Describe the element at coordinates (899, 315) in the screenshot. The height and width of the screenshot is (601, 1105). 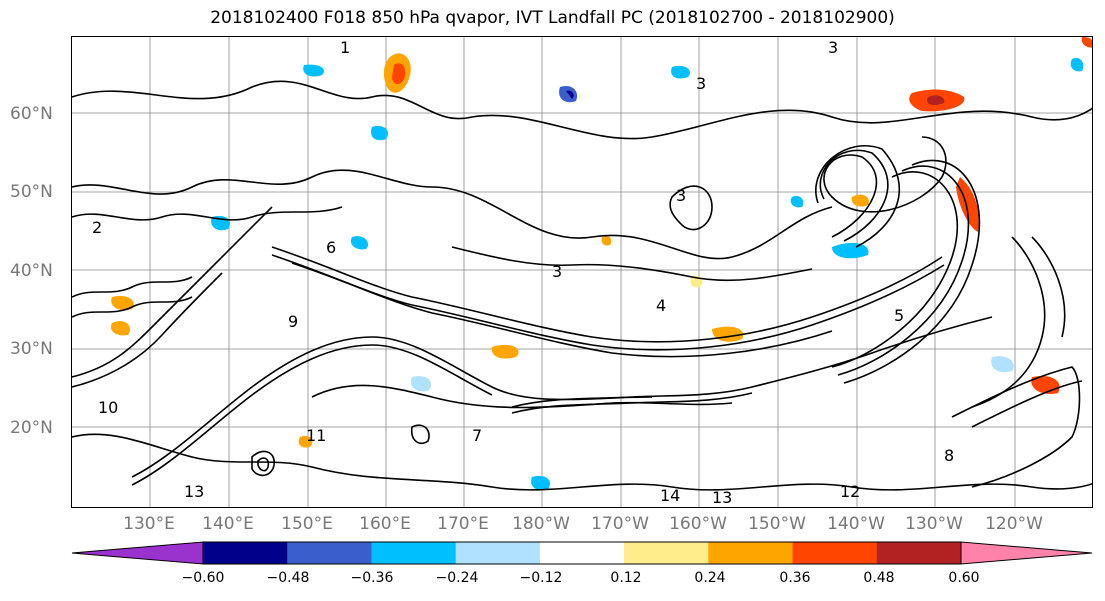
I see `contour-label: 5` at that location.